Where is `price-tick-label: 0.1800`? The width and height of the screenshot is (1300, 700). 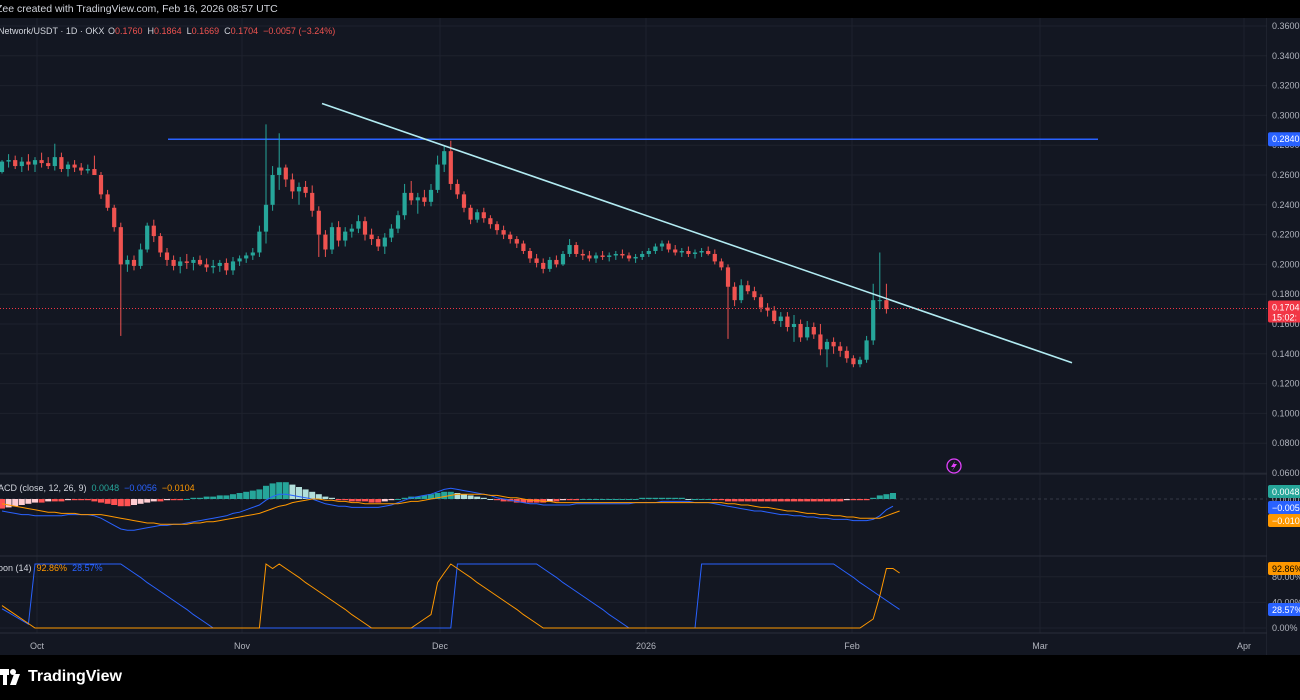 price-tick-label: 0.1800 is located at coordinates (1286, 294).